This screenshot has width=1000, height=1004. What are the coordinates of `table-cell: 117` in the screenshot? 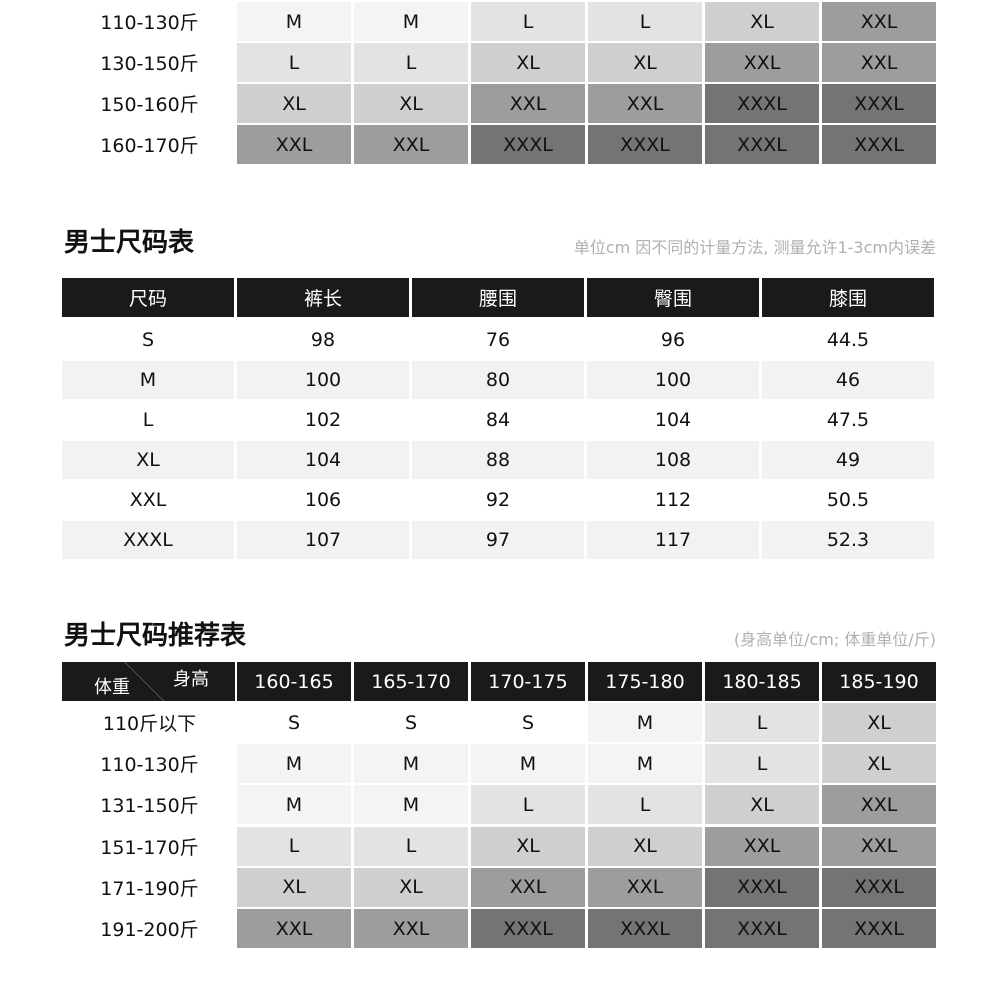 It's located at (673, 540).